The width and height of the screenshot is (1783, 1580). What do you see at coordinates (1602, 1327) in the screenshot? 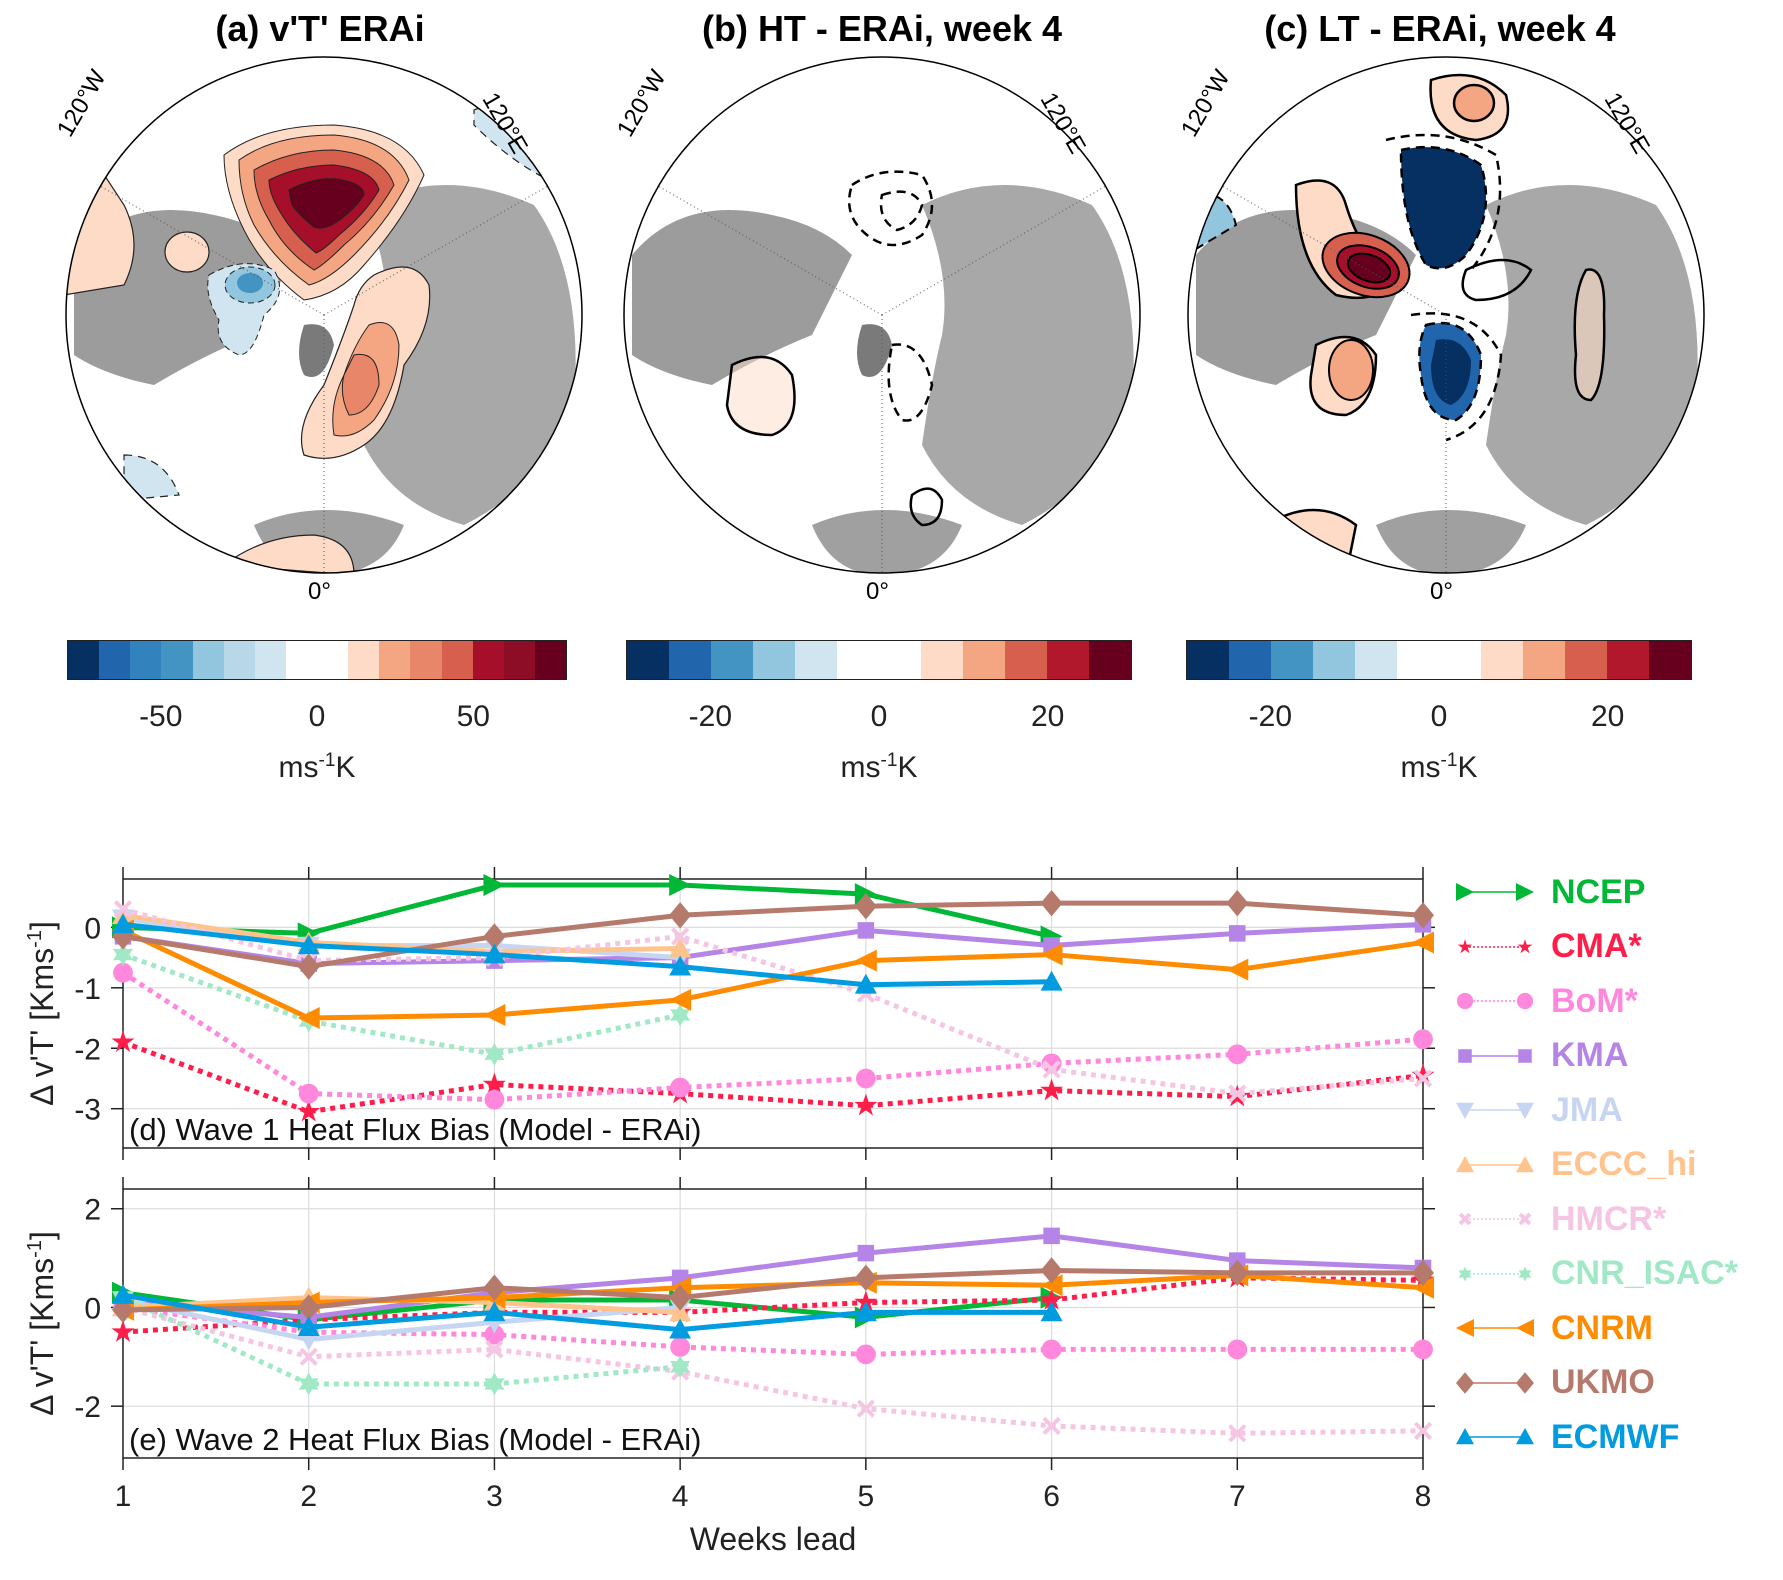
I see `legend-label: CNRM` at bounding box center [1602, 1327].